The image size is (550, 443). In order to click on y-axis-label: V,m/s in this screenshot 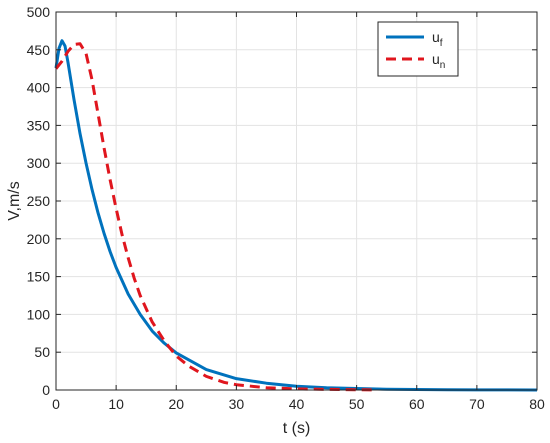, I will do `click(14, 200)`.